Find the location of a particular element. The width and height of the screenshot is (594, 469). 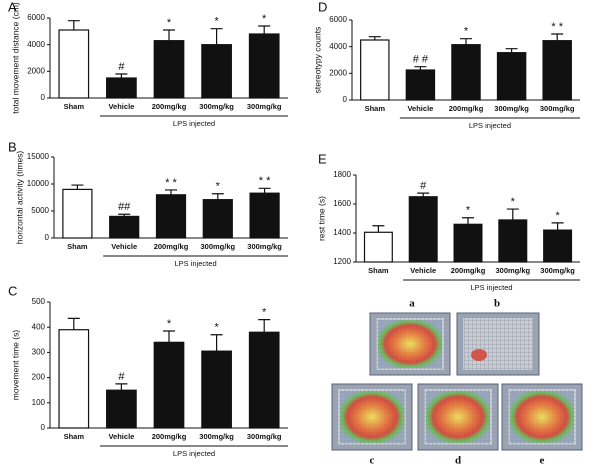

y-axis-label: total movement distance (cm) is located at coordinates (15, 58).